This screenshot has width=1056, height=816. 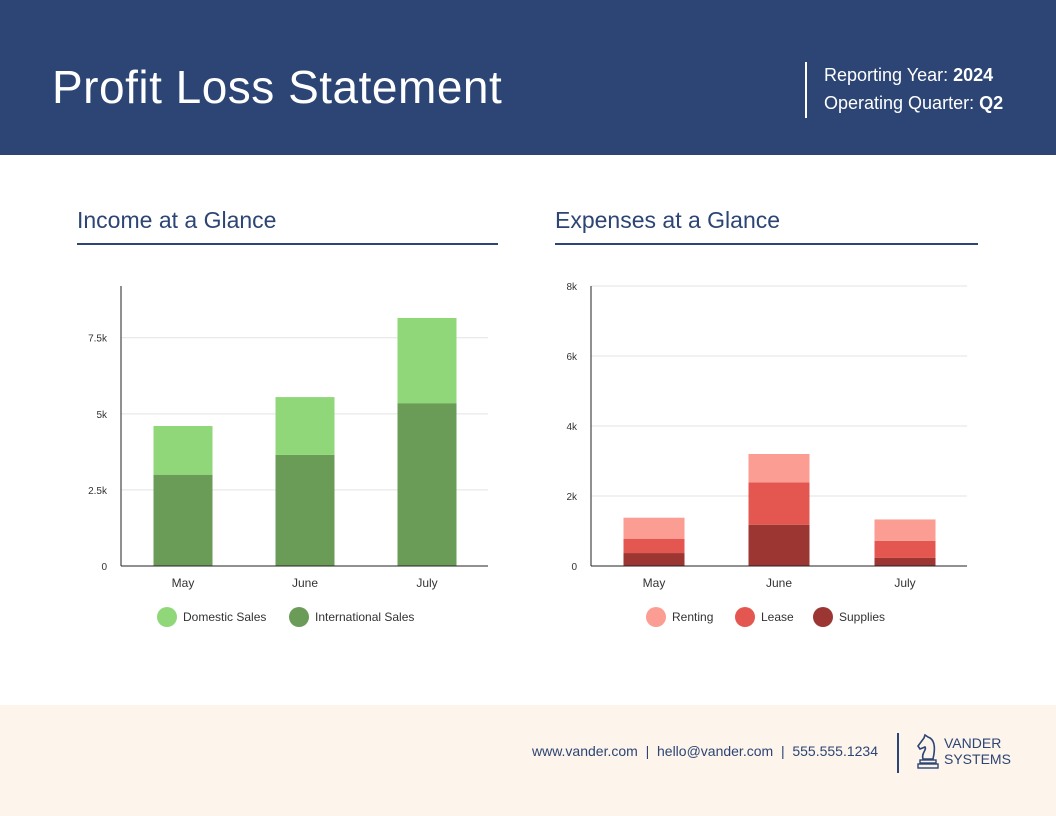 What do you see at coordinates (898, 753) in the screenshot?
I see `footer-divider` at bounding box center [898, 753].